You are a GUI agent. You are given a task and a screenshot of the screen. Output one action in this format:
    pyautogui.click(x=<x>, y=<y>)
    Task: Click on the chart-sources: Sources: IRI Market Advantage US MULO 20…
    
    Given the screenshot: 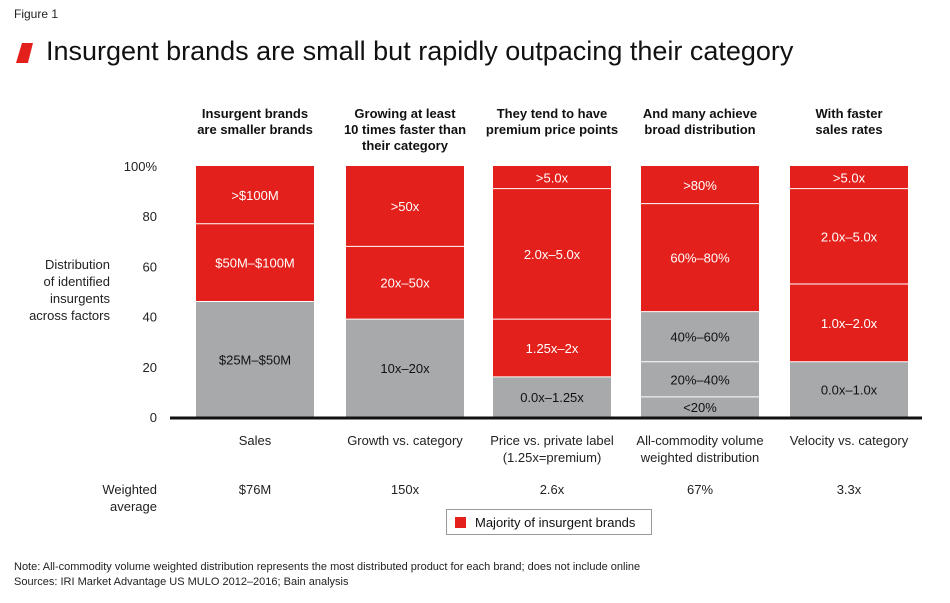 What is the action you would take?
    pyautogui.click(x=181, y=582)
    